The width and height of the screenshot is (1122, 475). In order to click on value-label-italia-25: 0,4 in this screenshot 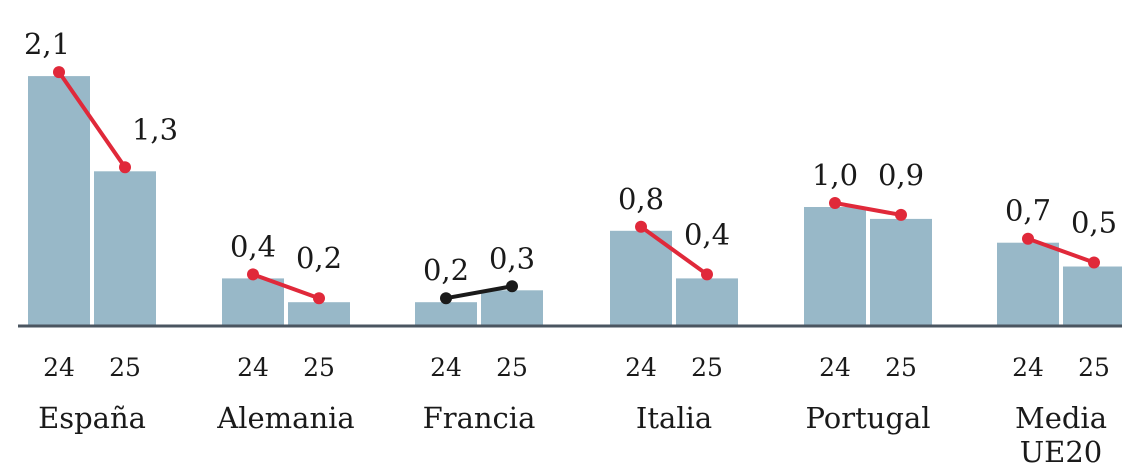, I will do `click(707, 234)`.